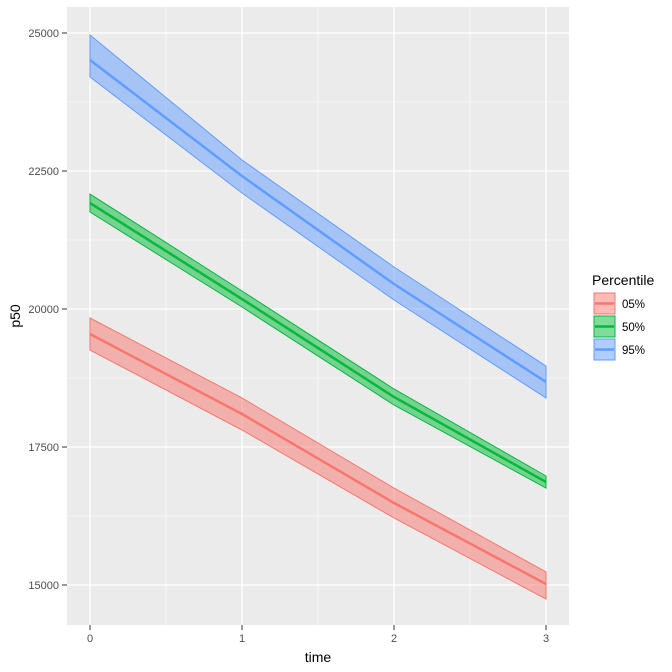 The height and width of the screenshot is (672, 672). What do you see at coordinates (633, 328) in the screenshot?
I see `legend-label: 50%` at bounding box center [633, 328].